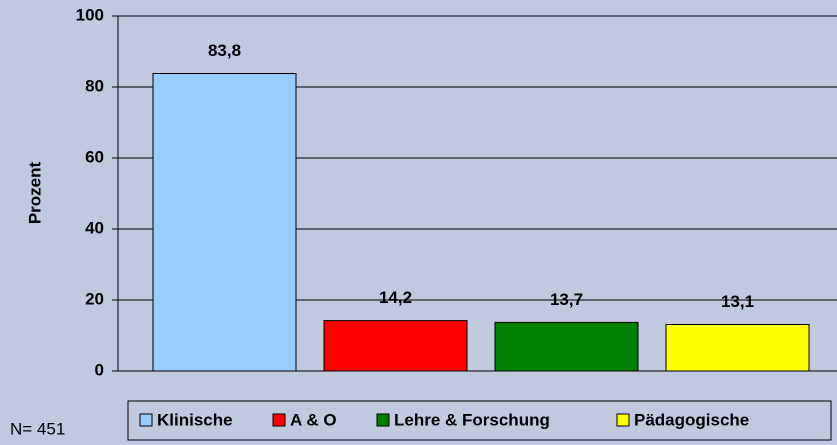  Describe the element at coordinates (99, 369) in the screenshot. I see `y-tick-label: 0` at that location.